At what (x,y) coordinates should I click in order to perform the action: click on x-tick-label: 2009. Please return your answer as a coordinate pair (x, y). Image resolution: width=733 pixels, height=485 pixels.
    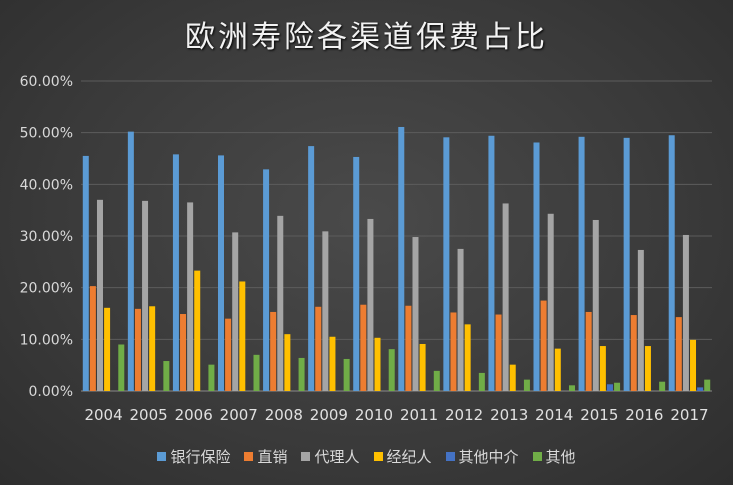
    Looking at the image, I should click on (329, 415).